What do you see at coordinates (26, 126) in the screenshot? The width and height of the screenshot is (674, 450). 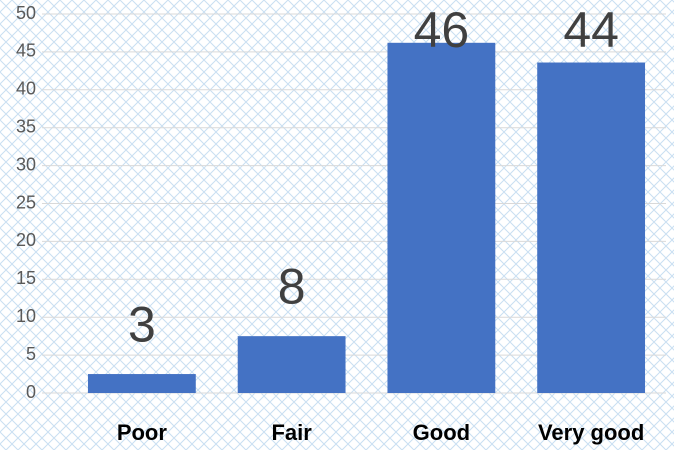 I see `y-tick-label: 35` at bounding box center [26, 126].